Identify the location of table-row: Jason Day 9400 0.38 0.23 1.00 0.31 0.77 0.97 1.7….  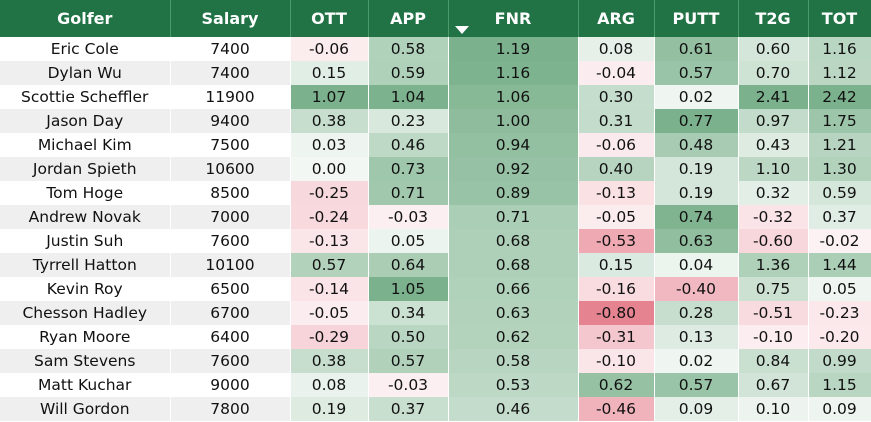
(435, 121).